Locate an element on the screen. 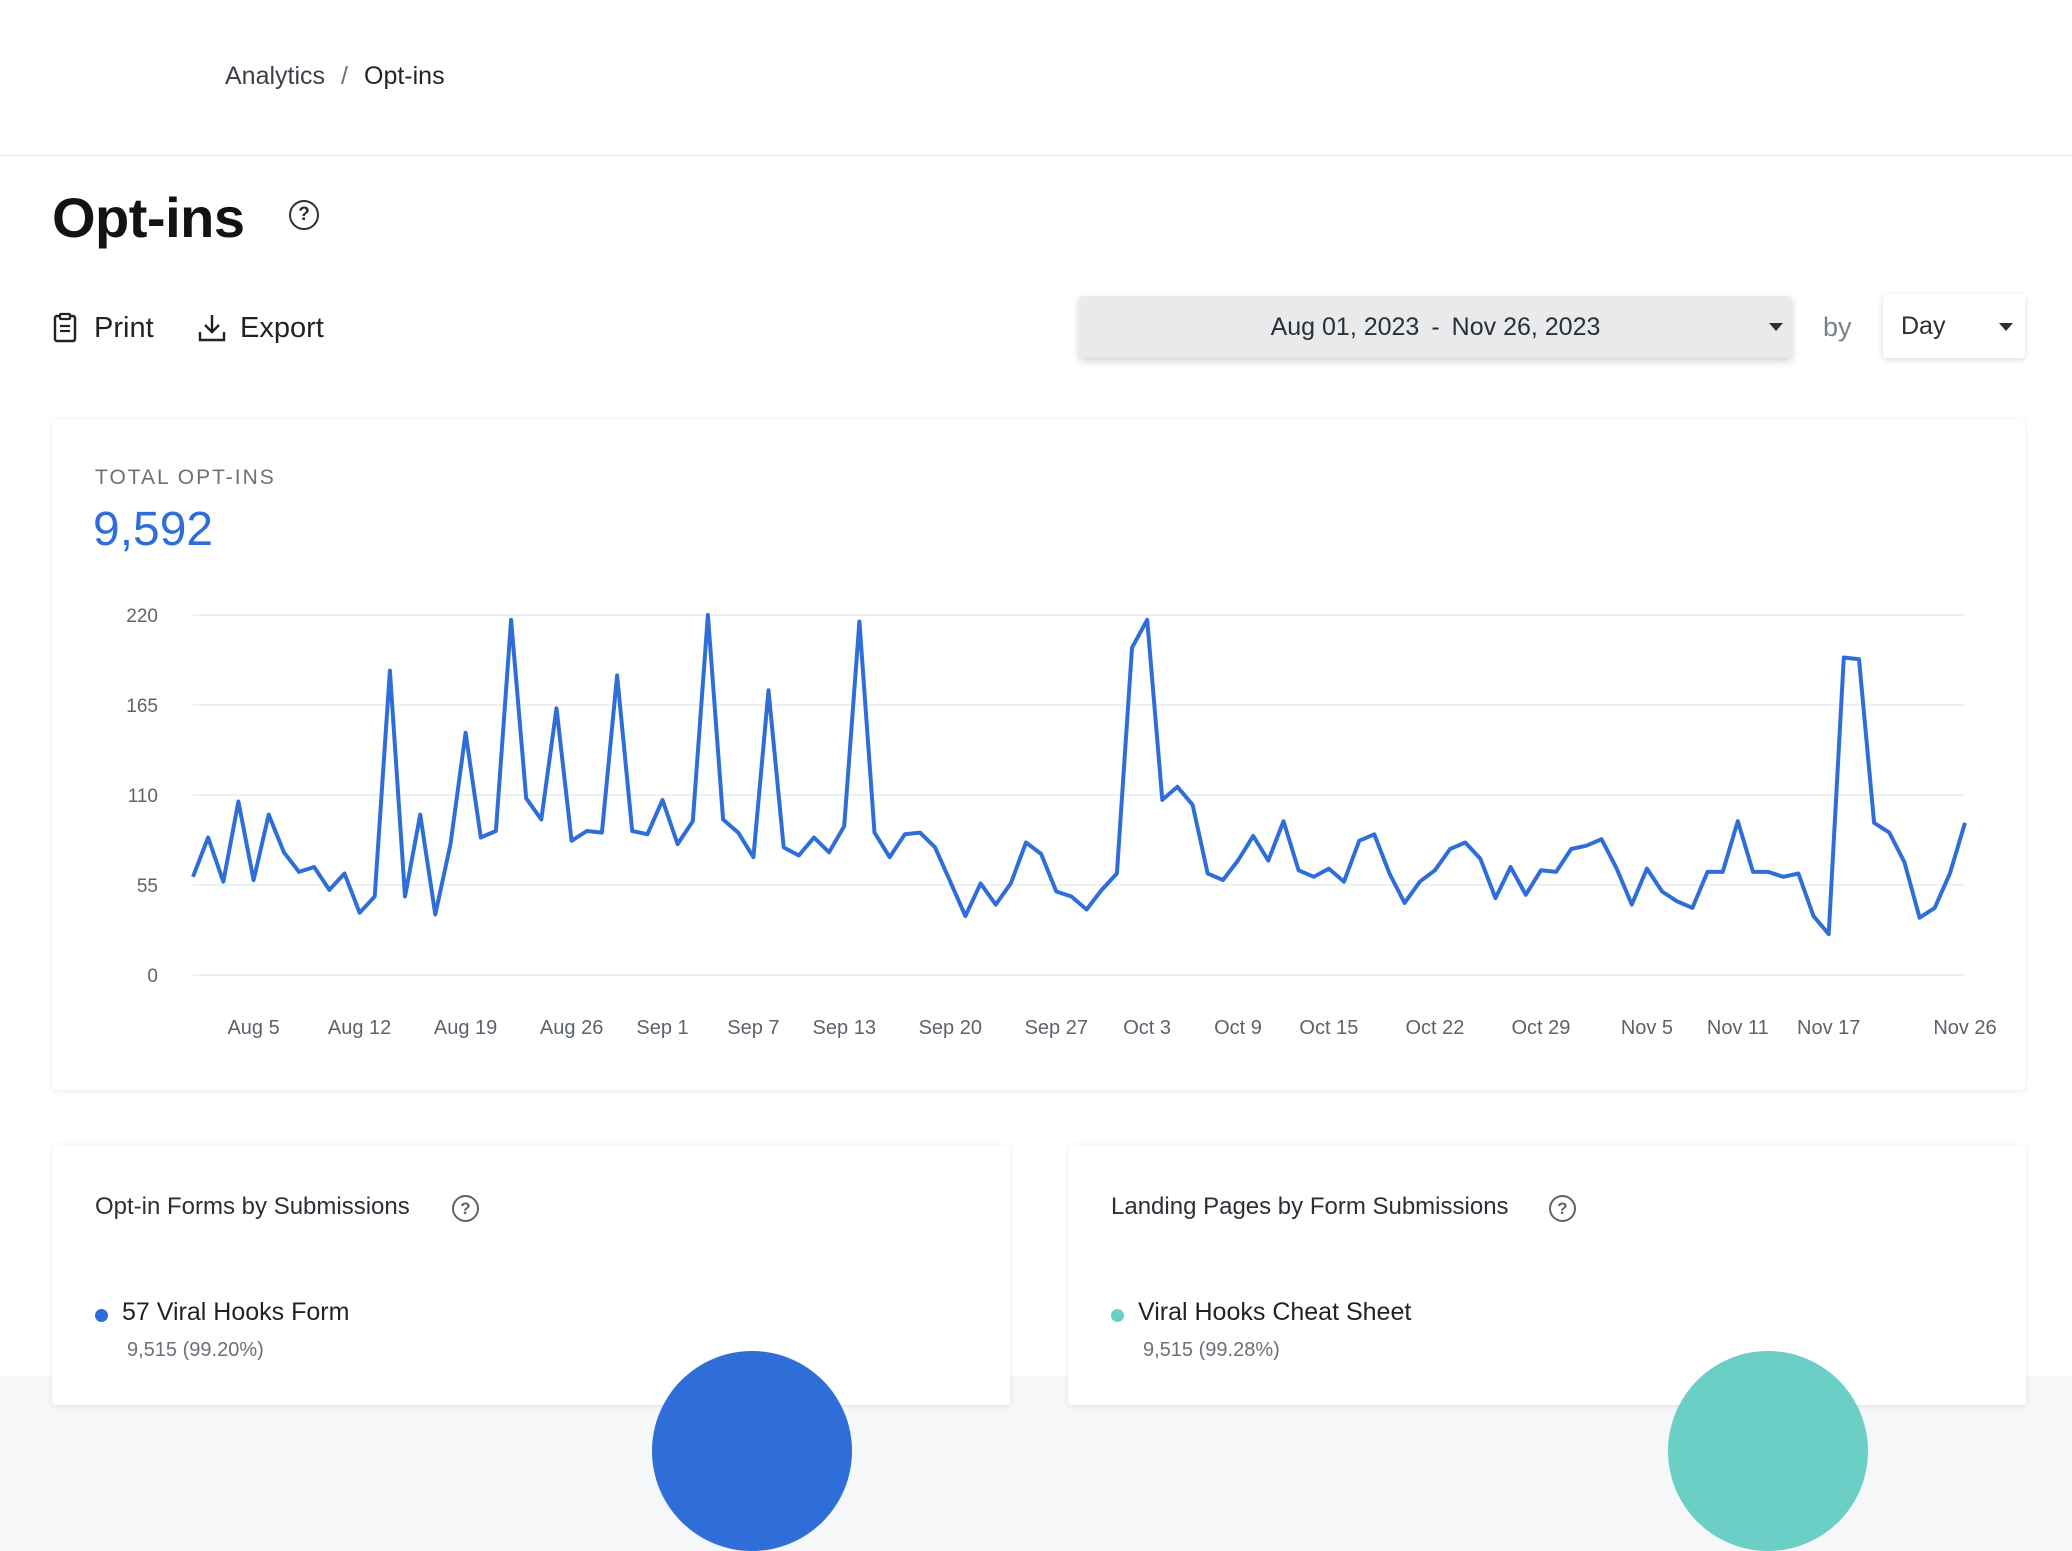 The image size is (2072, 1551). y-tick-label: 0 is located at coordinates (152, 976).